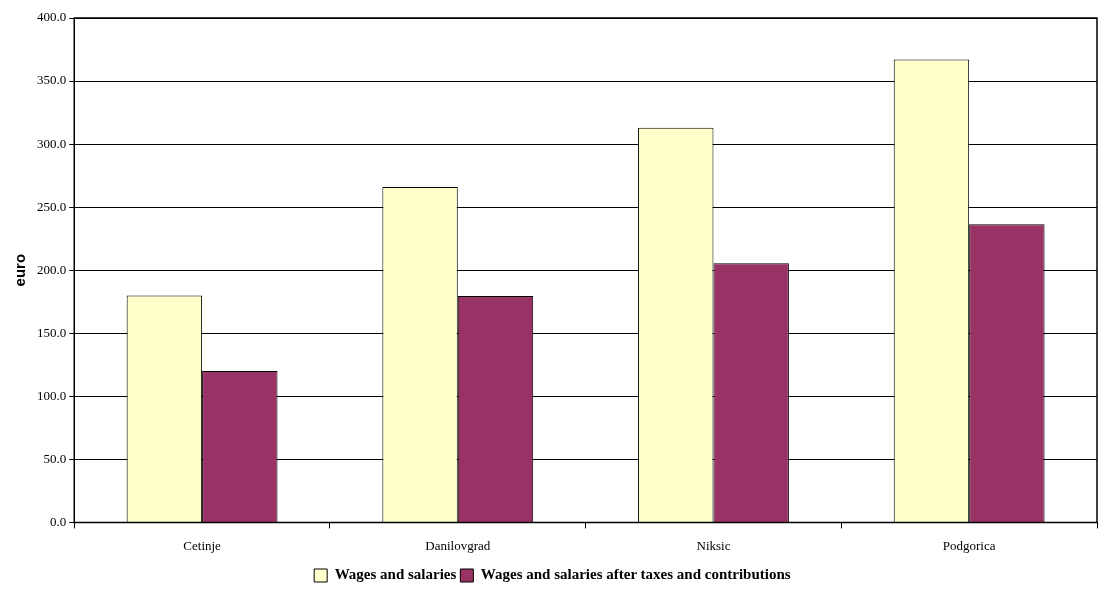 The width and height of the screenshot is (1109, 597). What do you see at coordinates (52, 269) in the screenshot?
I see `y-tick-label: 200.0` at bounding box center [52, 269].